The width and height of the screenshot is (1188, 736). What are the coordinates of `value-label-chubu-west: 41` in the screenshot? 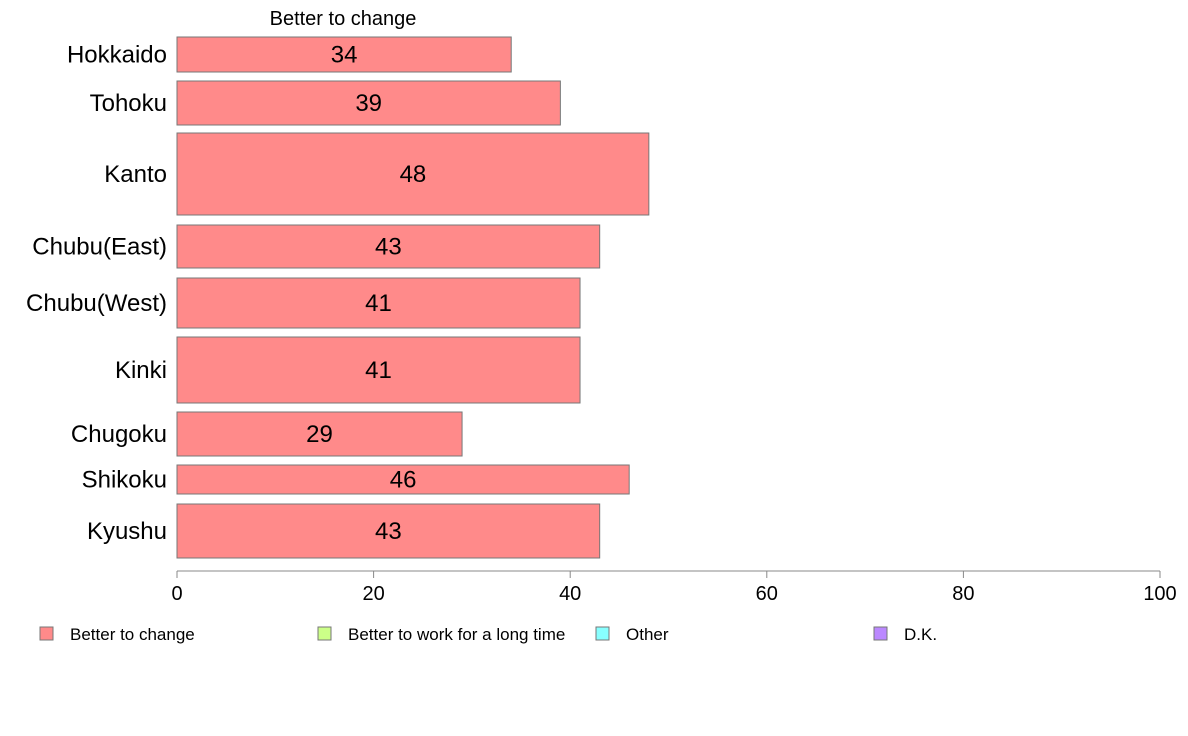 It's located at (378, 303).